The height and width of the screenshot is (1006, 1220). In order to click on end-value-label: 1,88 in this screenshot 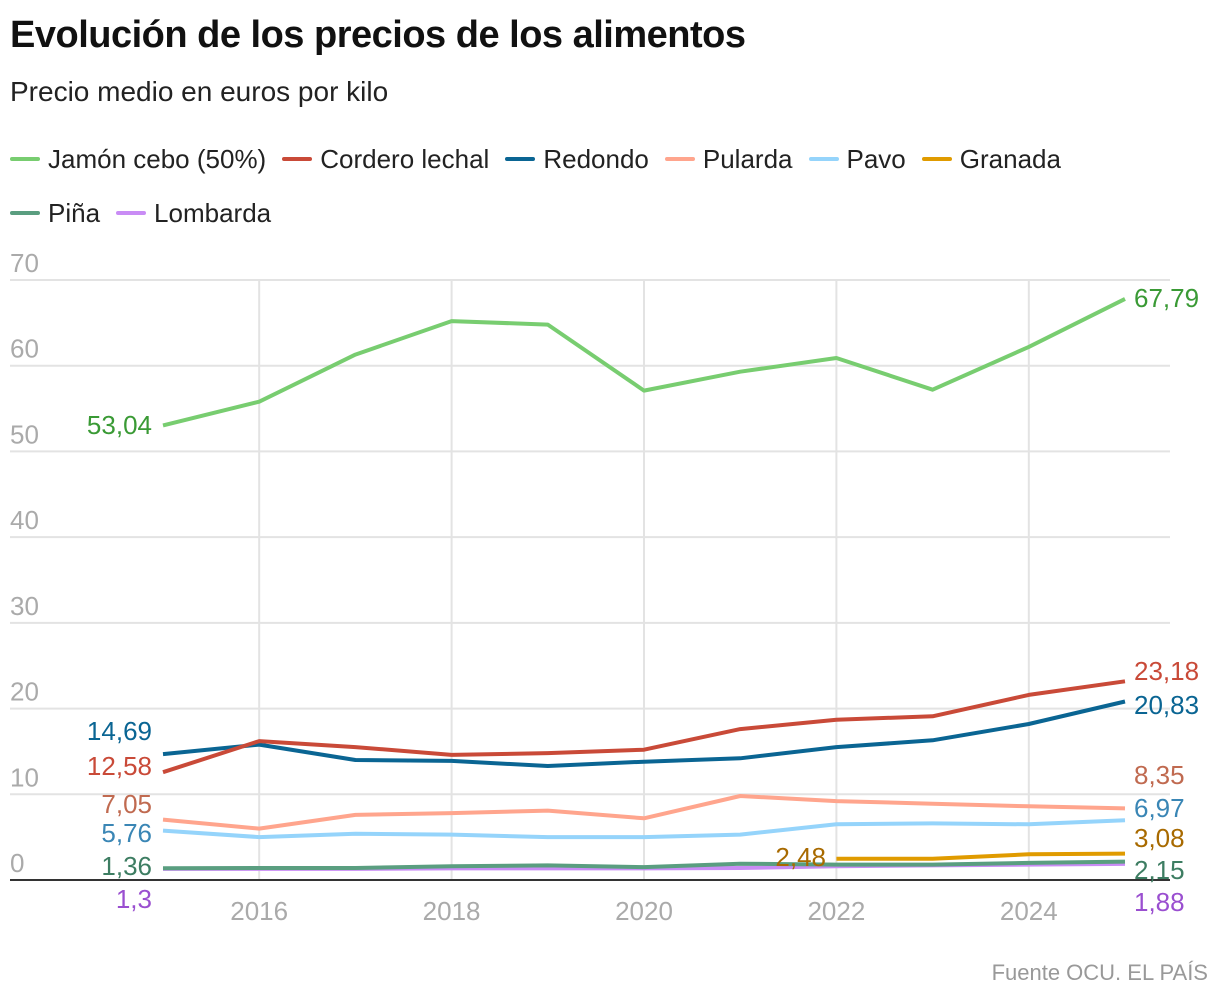, I will do `click(1159, 902)`.